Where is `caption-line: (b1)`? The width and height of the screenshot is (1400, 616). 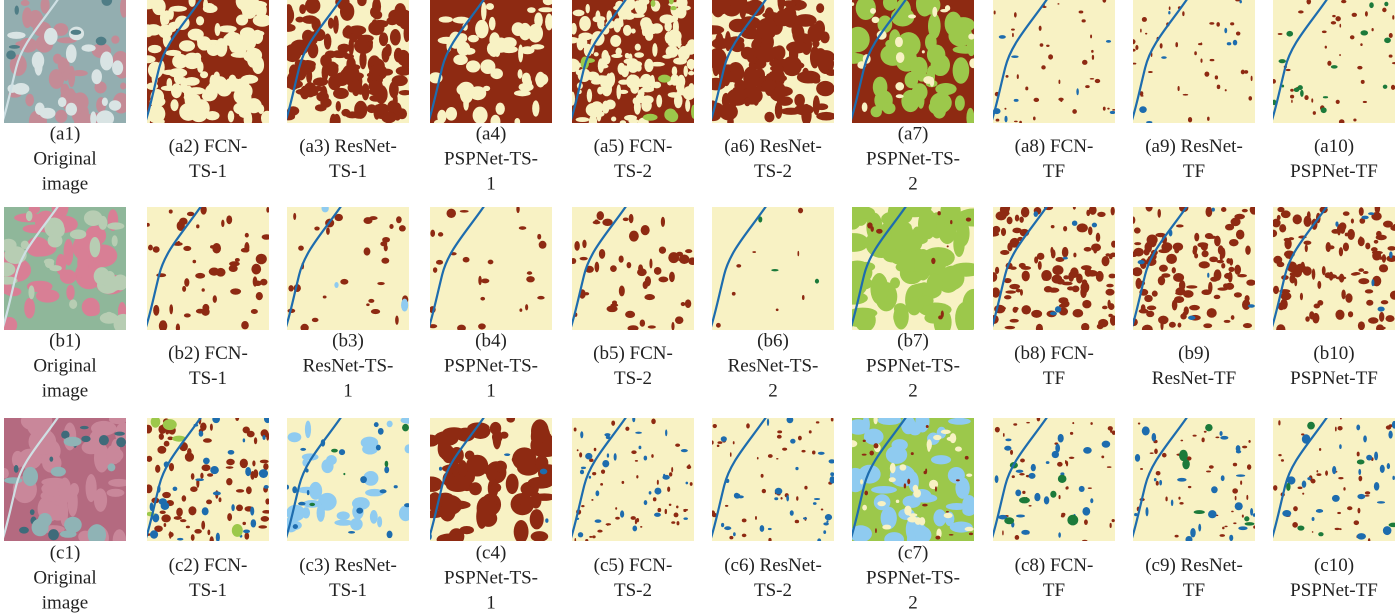 caption-line: (b1) is located at coordinates (65, 340).